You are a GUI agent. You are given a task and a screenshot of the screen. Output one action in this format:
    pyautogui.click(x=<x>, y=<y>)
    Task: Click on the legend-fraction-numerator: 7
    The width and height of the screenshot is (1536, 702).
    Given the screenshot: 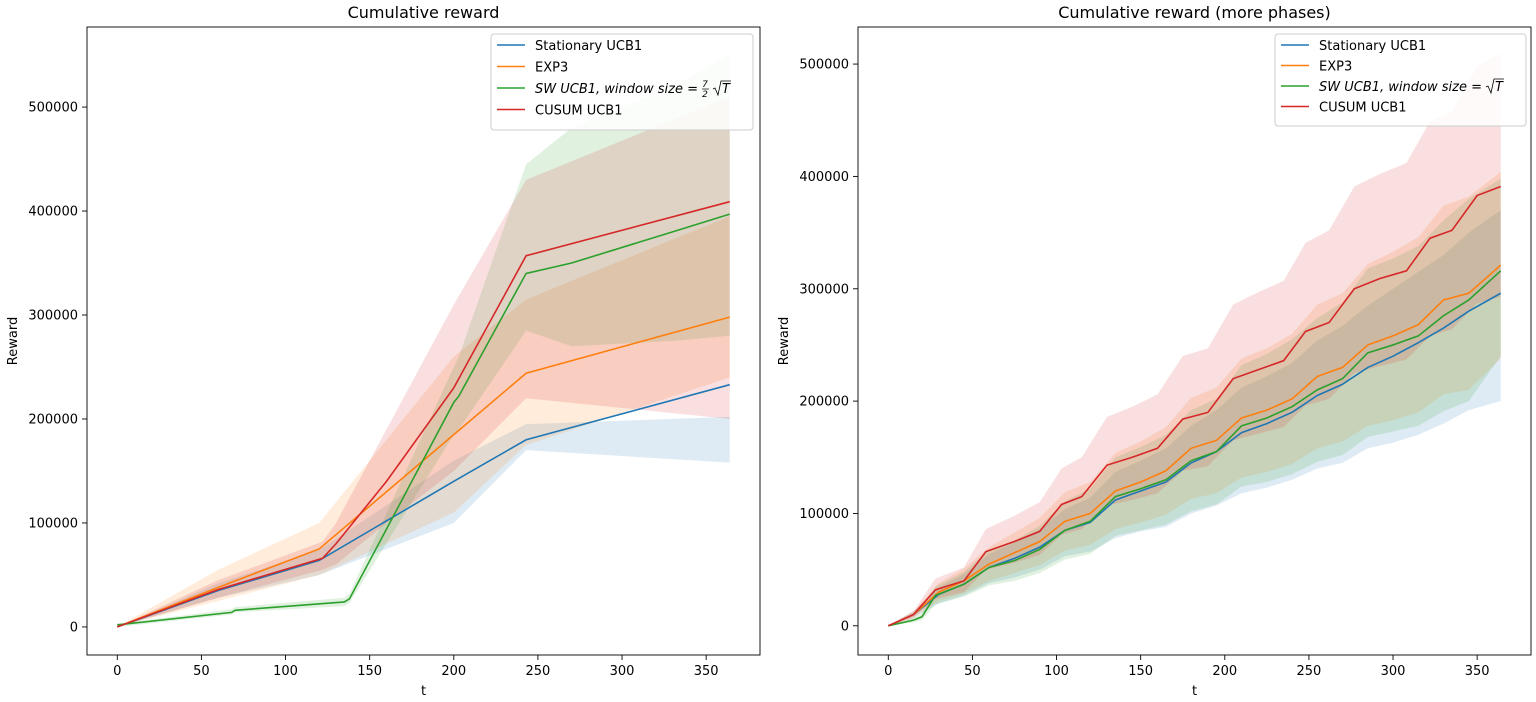 What is the action you would take?
    pyautogui.click(x=705, y=85)
    